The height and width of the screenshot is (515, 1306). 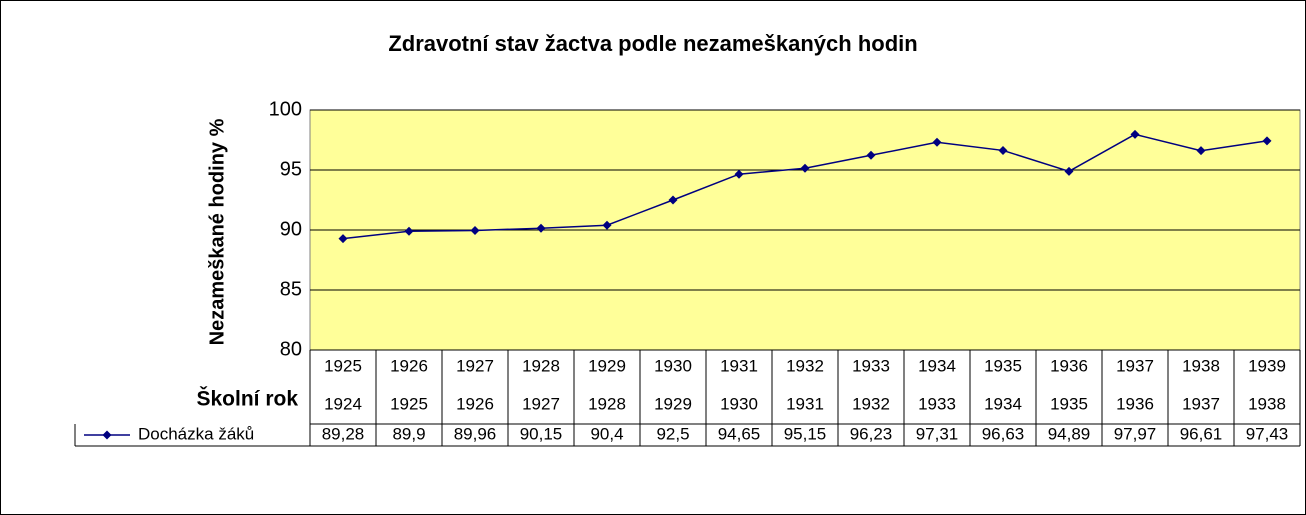 What do you see at coordinates (343, 403) in the screenshot?
I see `x-tick-label: 1924` at bounding box center [343, 403].